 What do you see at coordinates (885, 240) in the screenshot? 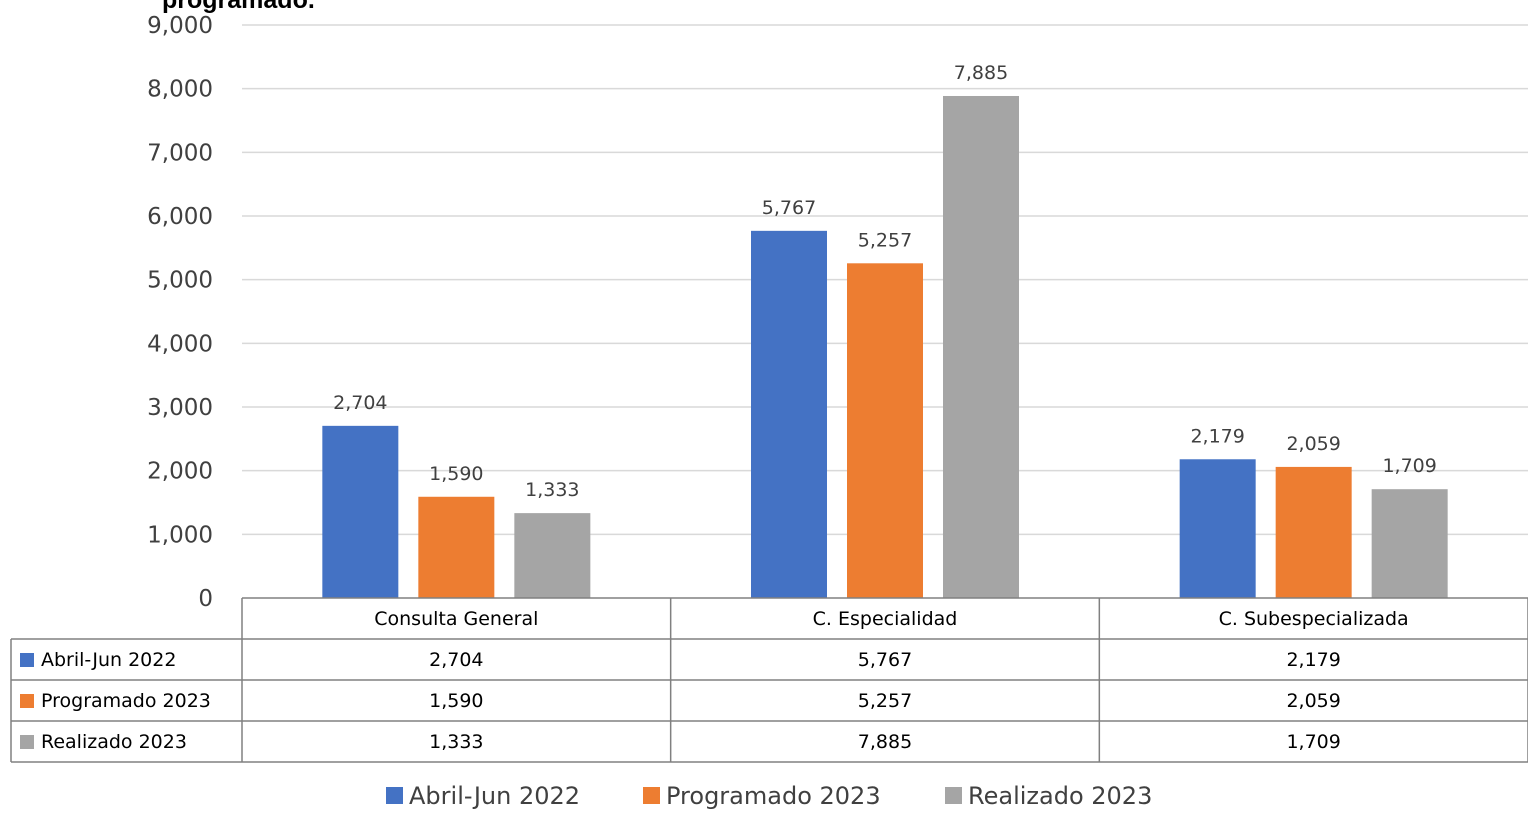
I see `data-label: 5,257` at bounding box center [885, 240].